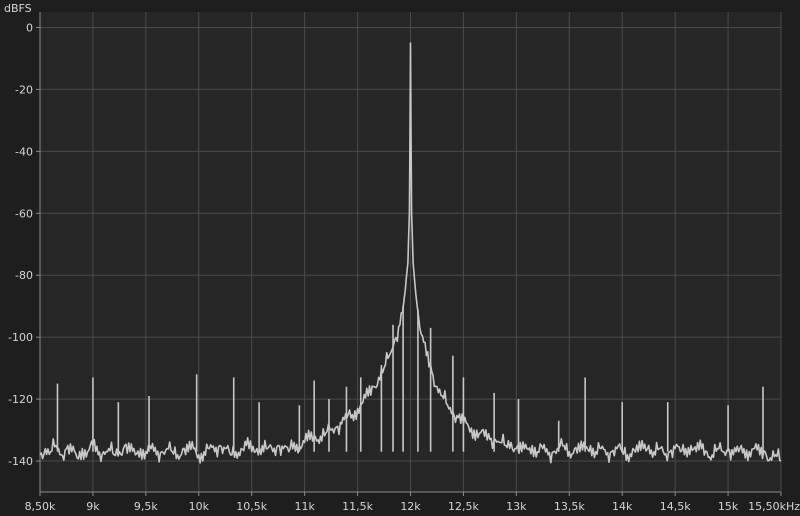  Describe the element at coordinates (93, 506) in the screenshot. I see `x-tick-label: 9k` at that location.